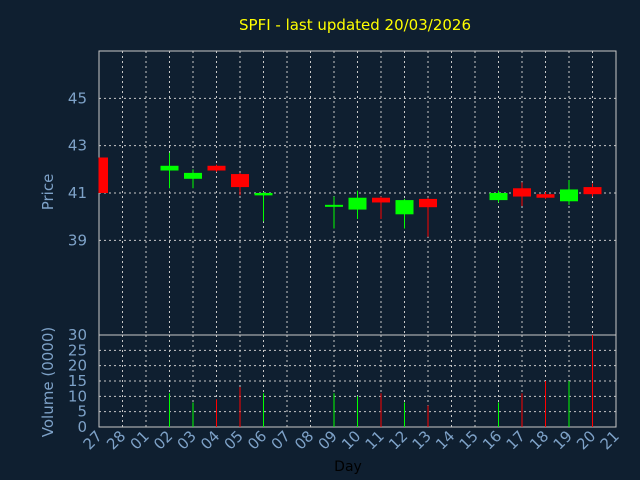 The height and width of the screenshot is (480, 640). I want to click on x-tick-label: 08, so click(304, 440).